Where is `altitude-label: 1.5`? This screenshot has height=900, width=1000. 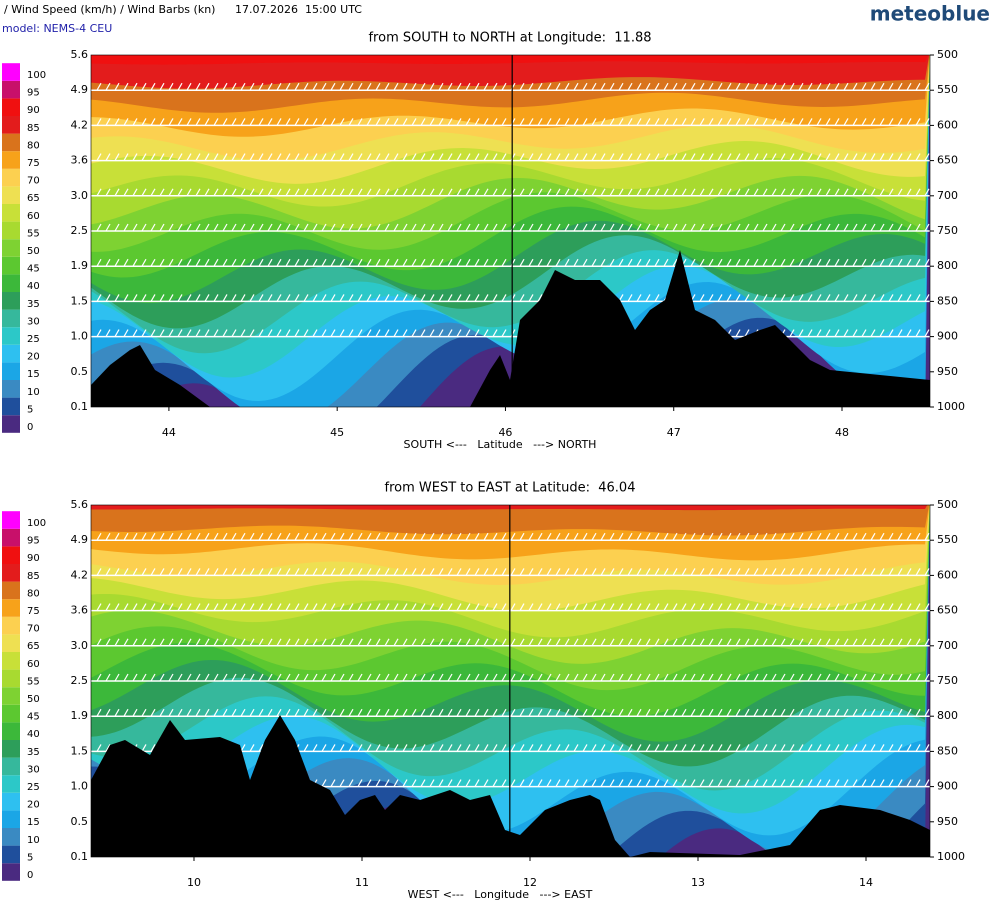
altitude-label: 1.5 is located at coordinates (80, 300).